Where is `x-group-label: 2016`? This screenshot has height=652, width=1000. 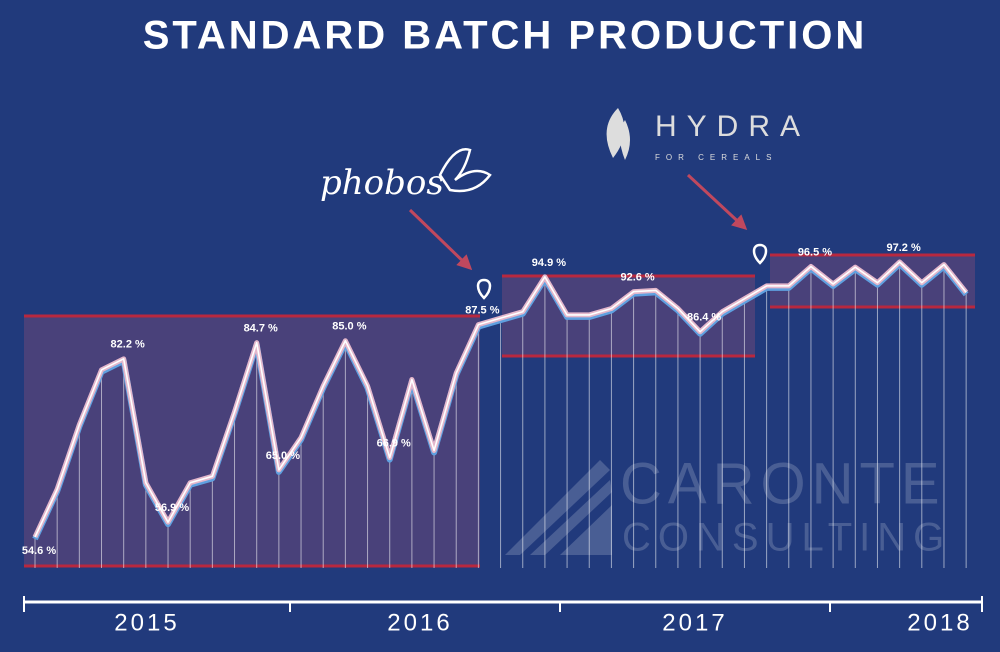 x-group-label: 2016 is located at coordinates (419, 622).